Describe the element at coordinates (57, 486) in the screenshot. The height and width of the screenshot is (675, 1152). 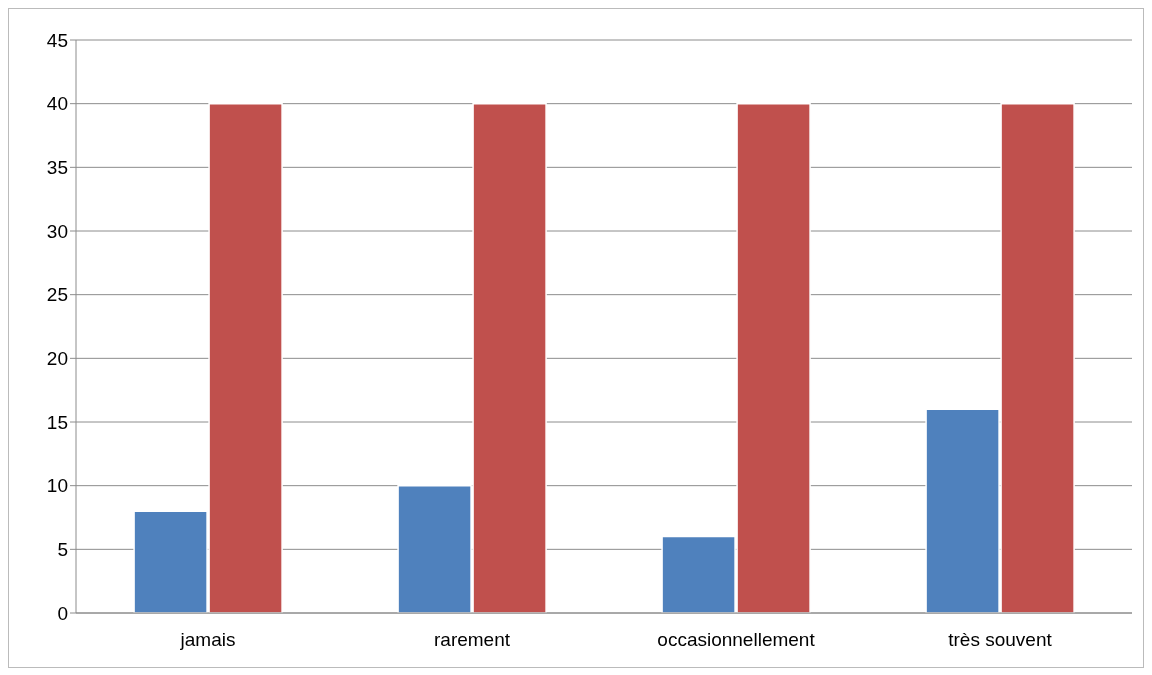
I see `y-tick-label: 10` at that location.